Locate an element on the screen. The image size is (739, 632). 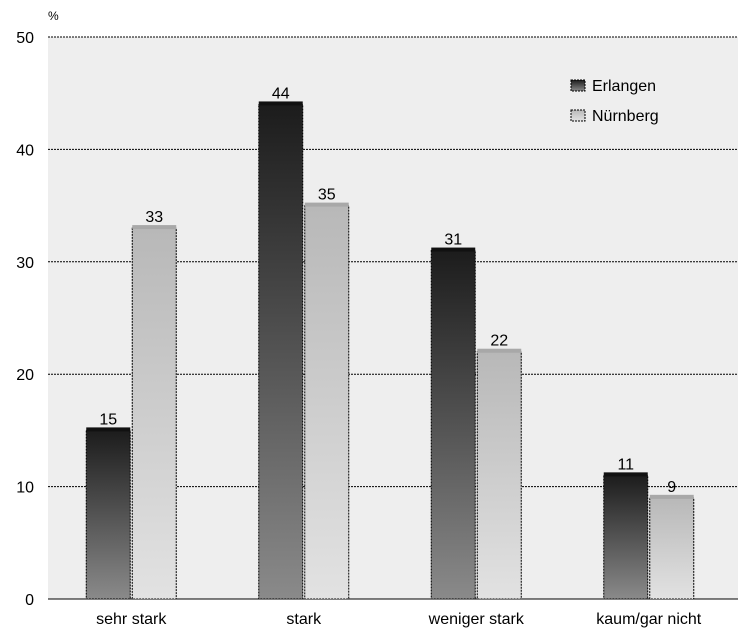
y-tick-label: 0 is located at coordinates (29, 600).